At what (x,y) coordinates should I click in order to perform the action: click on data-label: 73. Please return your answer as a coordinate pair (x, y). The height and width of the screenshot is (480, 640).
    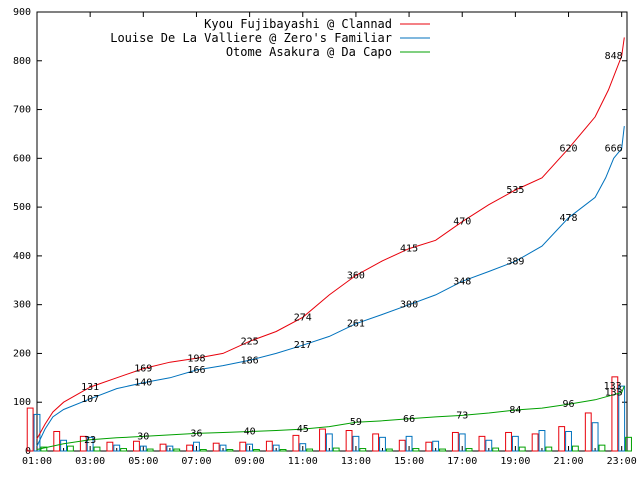
    Looking at the image, I should click on (462, 415).